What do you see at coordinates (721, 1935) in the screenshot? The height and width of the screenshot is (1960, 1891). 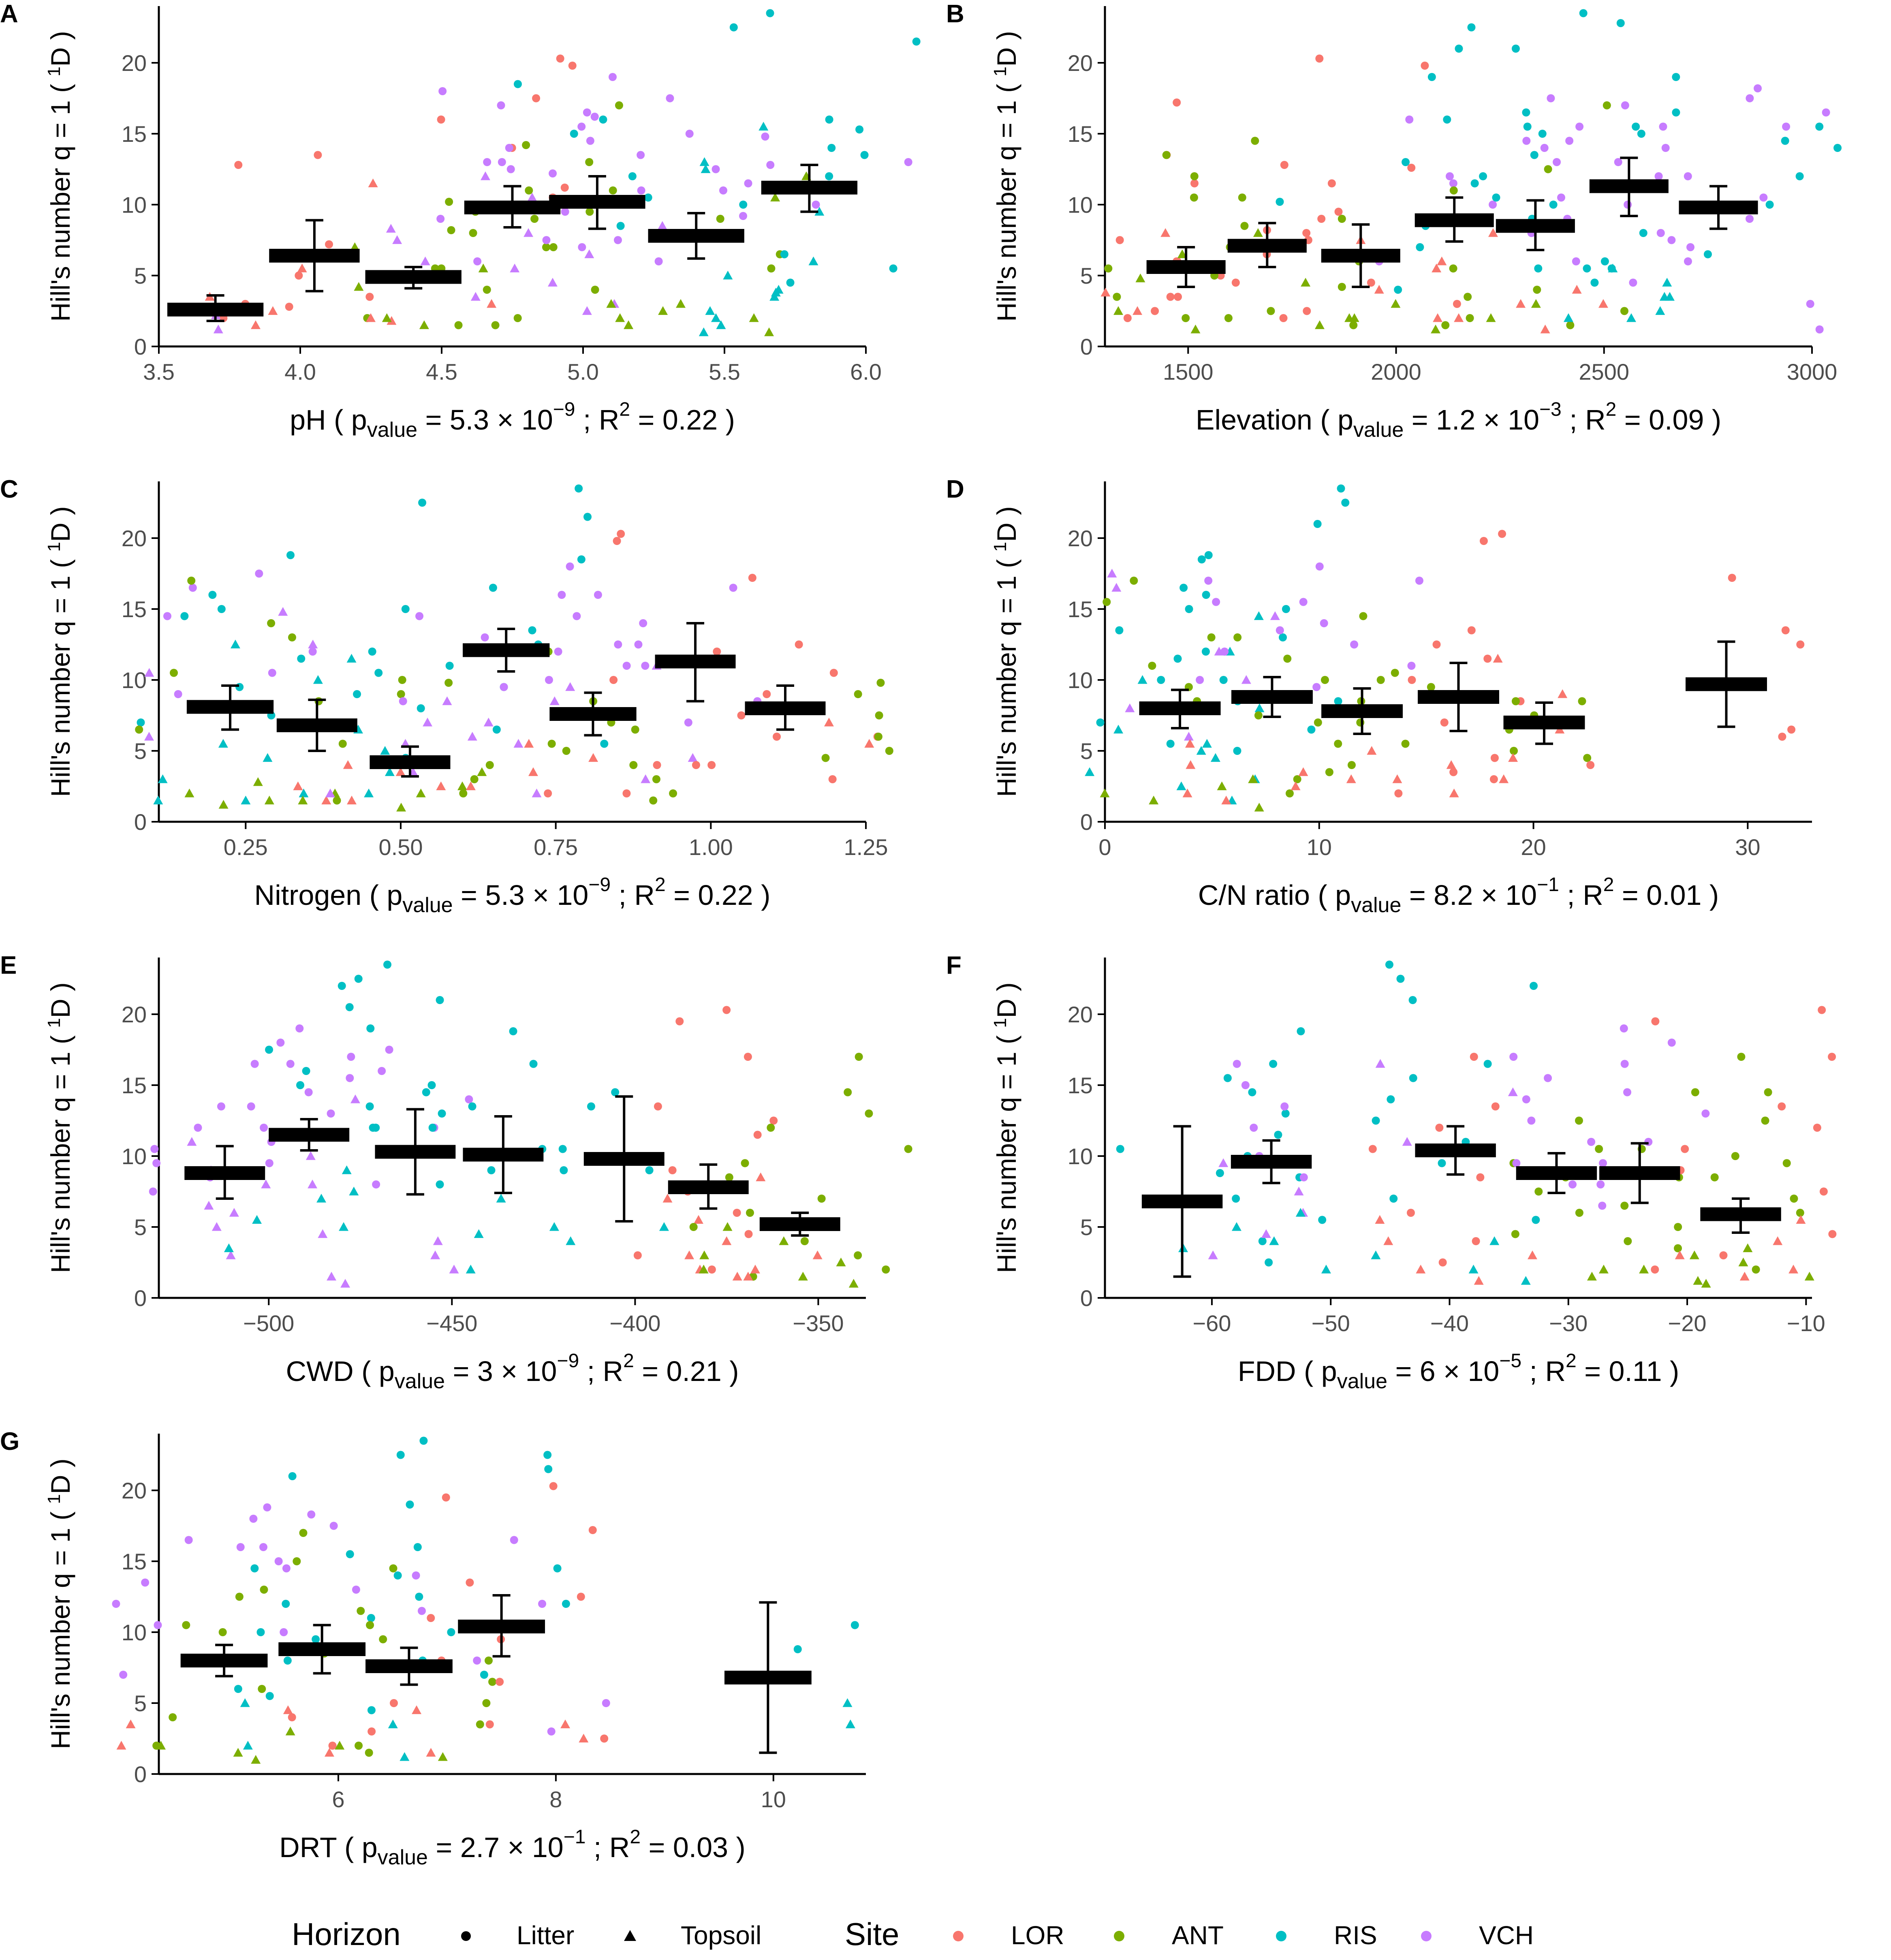 I see `legend-horizon-label: Topsoil` at bounding box center [721, 1935].